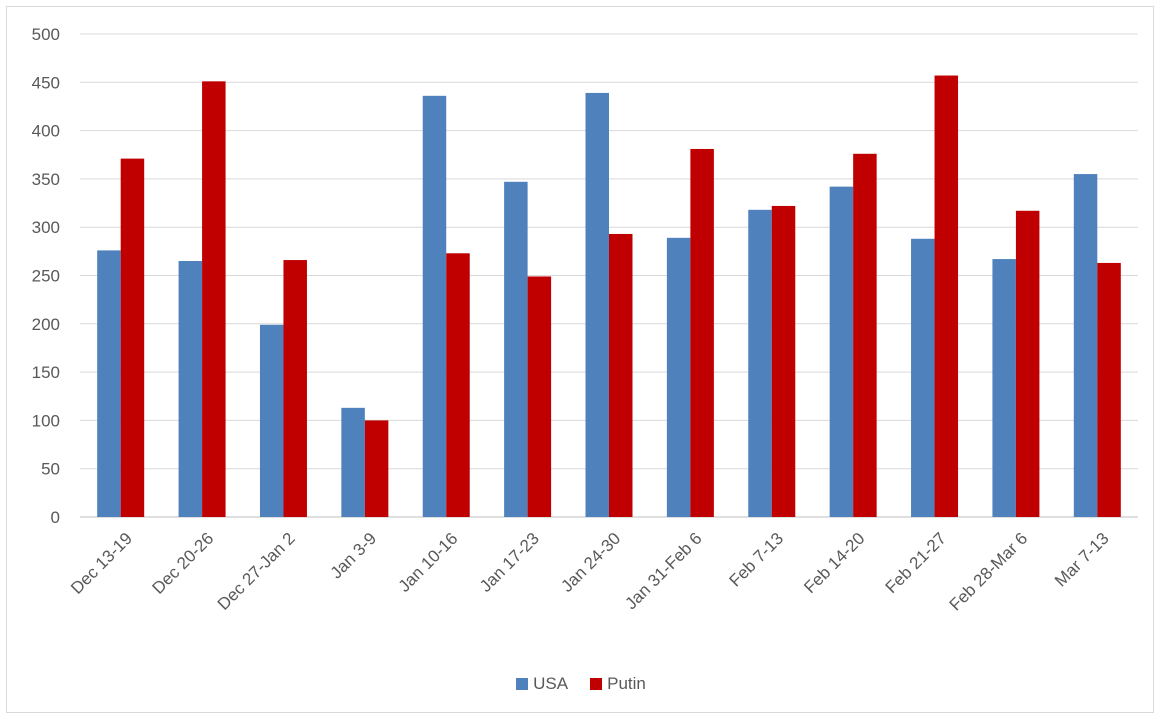 The image size is (1162, 721). What do you see at coordinates (182, 563) in the screenshot?
I see `x-tick-label: Dec 20-26` at bounding box center [182, 563].